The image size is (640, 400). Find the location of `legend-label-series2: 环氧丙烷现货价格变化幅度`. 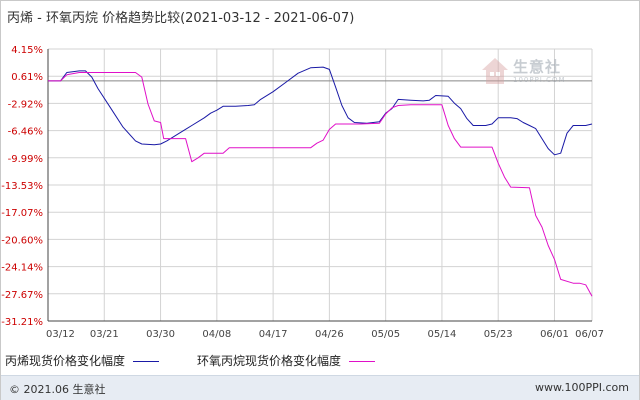

legend-label-series2: 环氧丙烷现货价格变化幅度 is located at coordinates (269, 361).